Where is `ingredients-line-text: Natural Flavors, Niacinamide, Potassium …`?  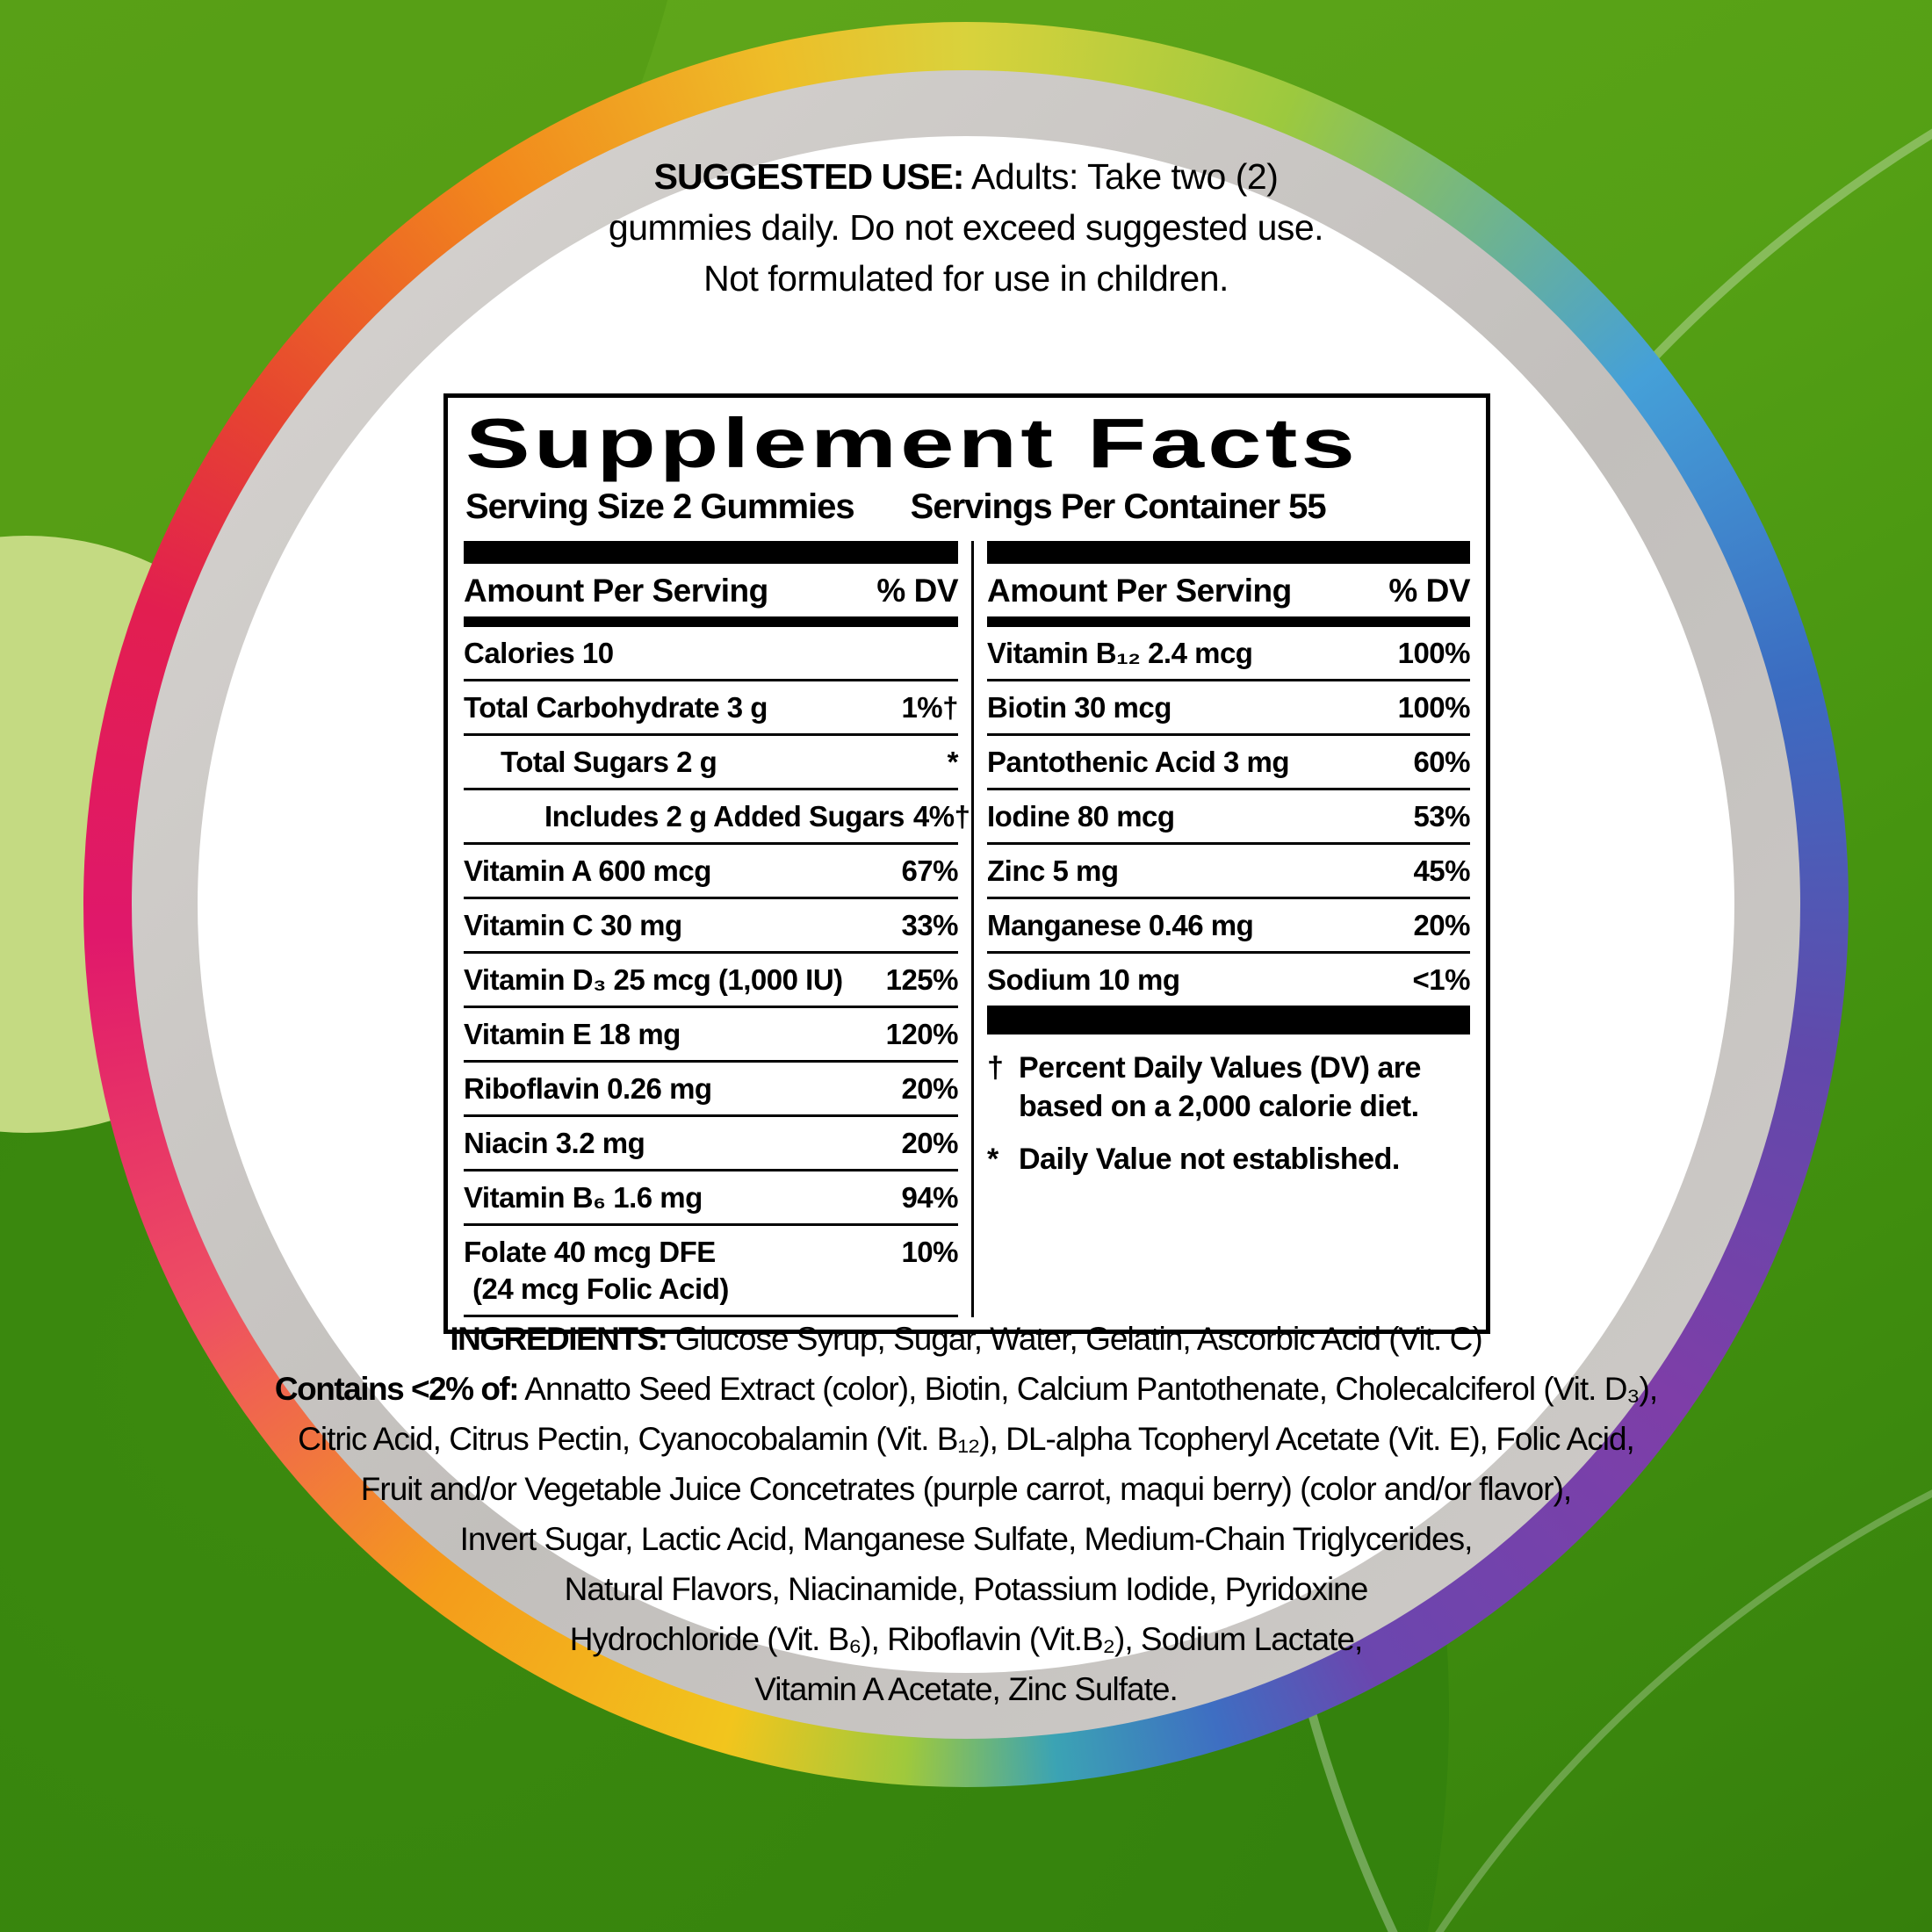 ingredients-line-text: Natural Flavors, Niacinamide, Potassium … is located at coordinates (967, 1589).